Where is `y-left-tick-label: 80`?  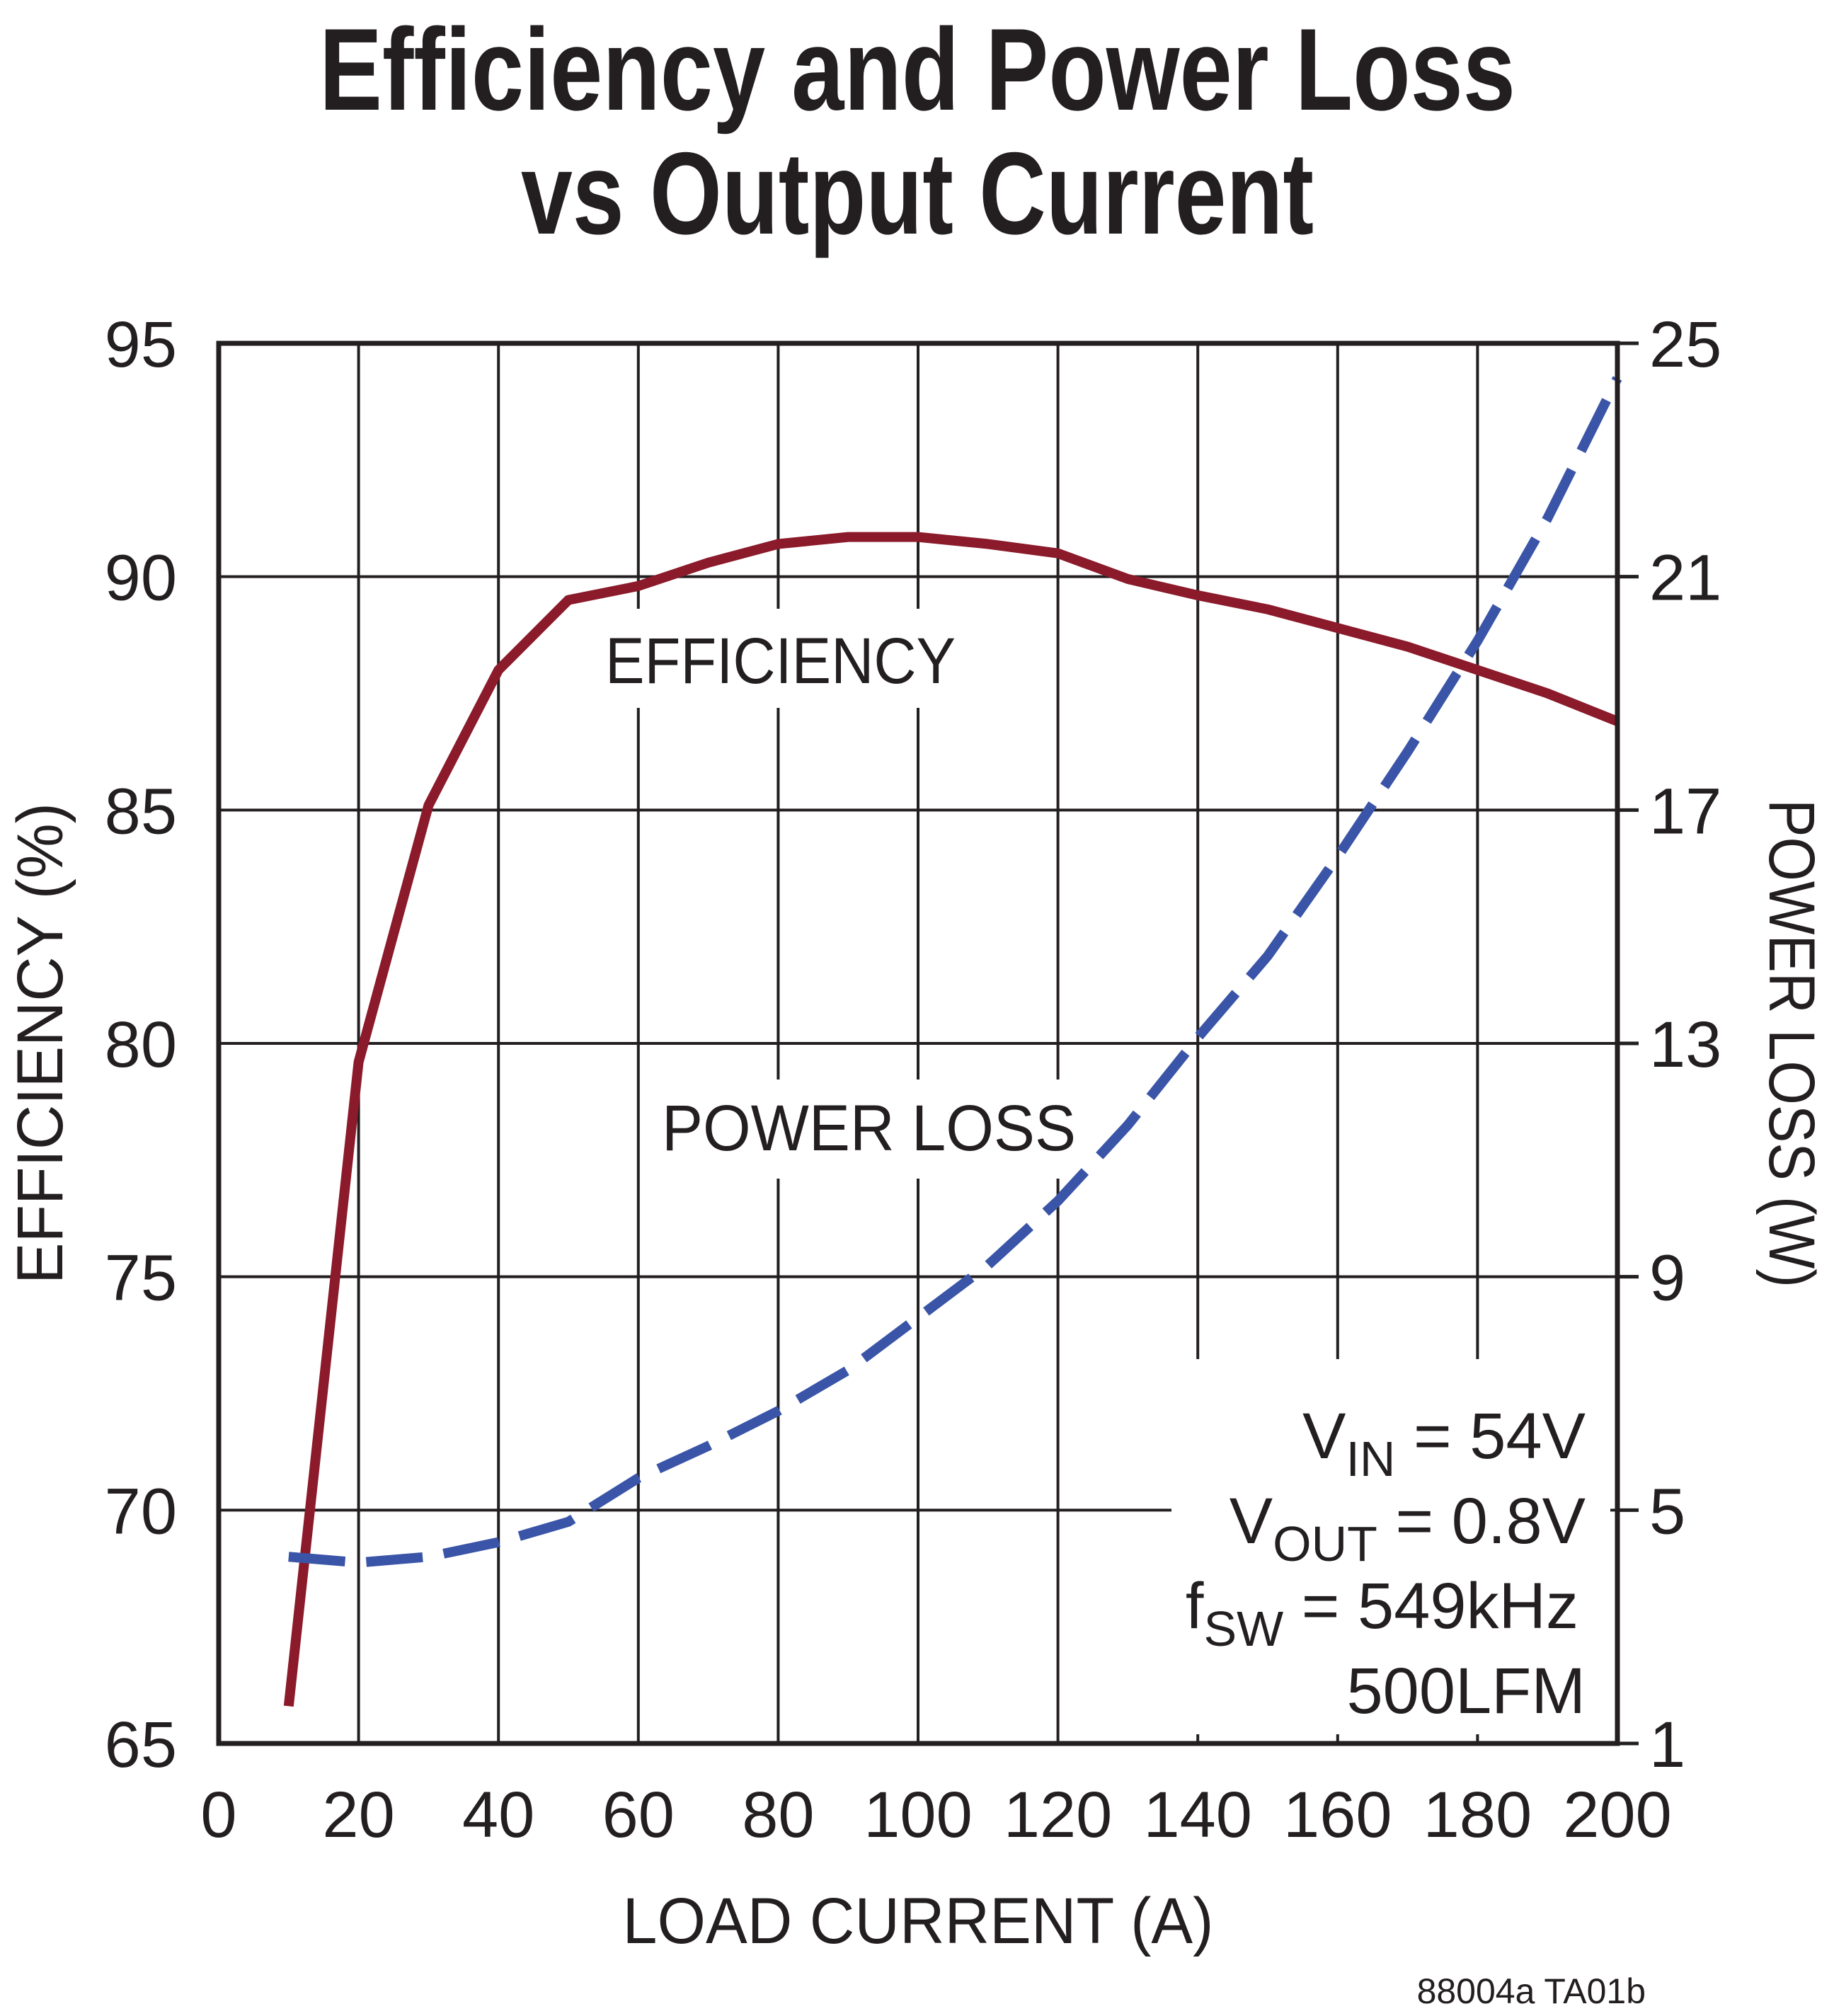
y-left-tick-label: 80 is located at coordinates (141, 1045).